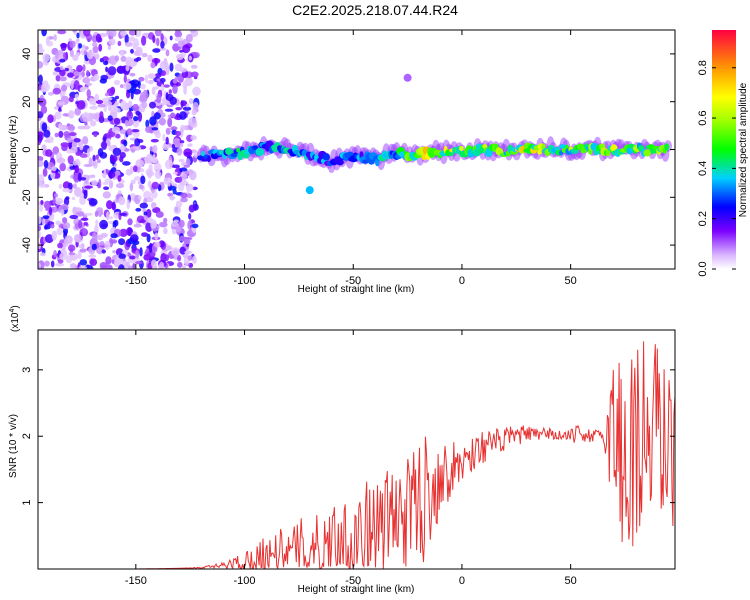 Image resolution: width=750 pixels, height=600 pixels. I want to click on snr-scale-label: (x104), so click(15, 318).